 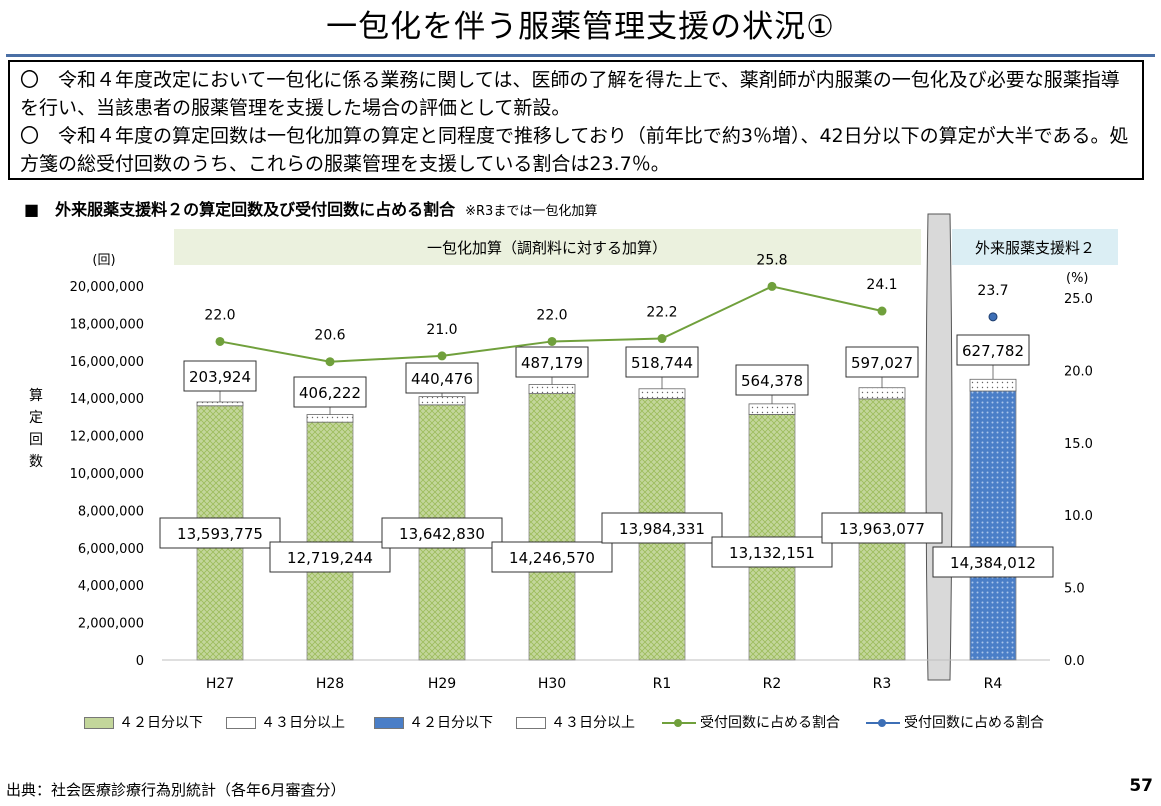 What do you see at coordinates (329, 336) in the screenshot?
I see `ratio-label: 20.6` at bounding box center [329, 336].